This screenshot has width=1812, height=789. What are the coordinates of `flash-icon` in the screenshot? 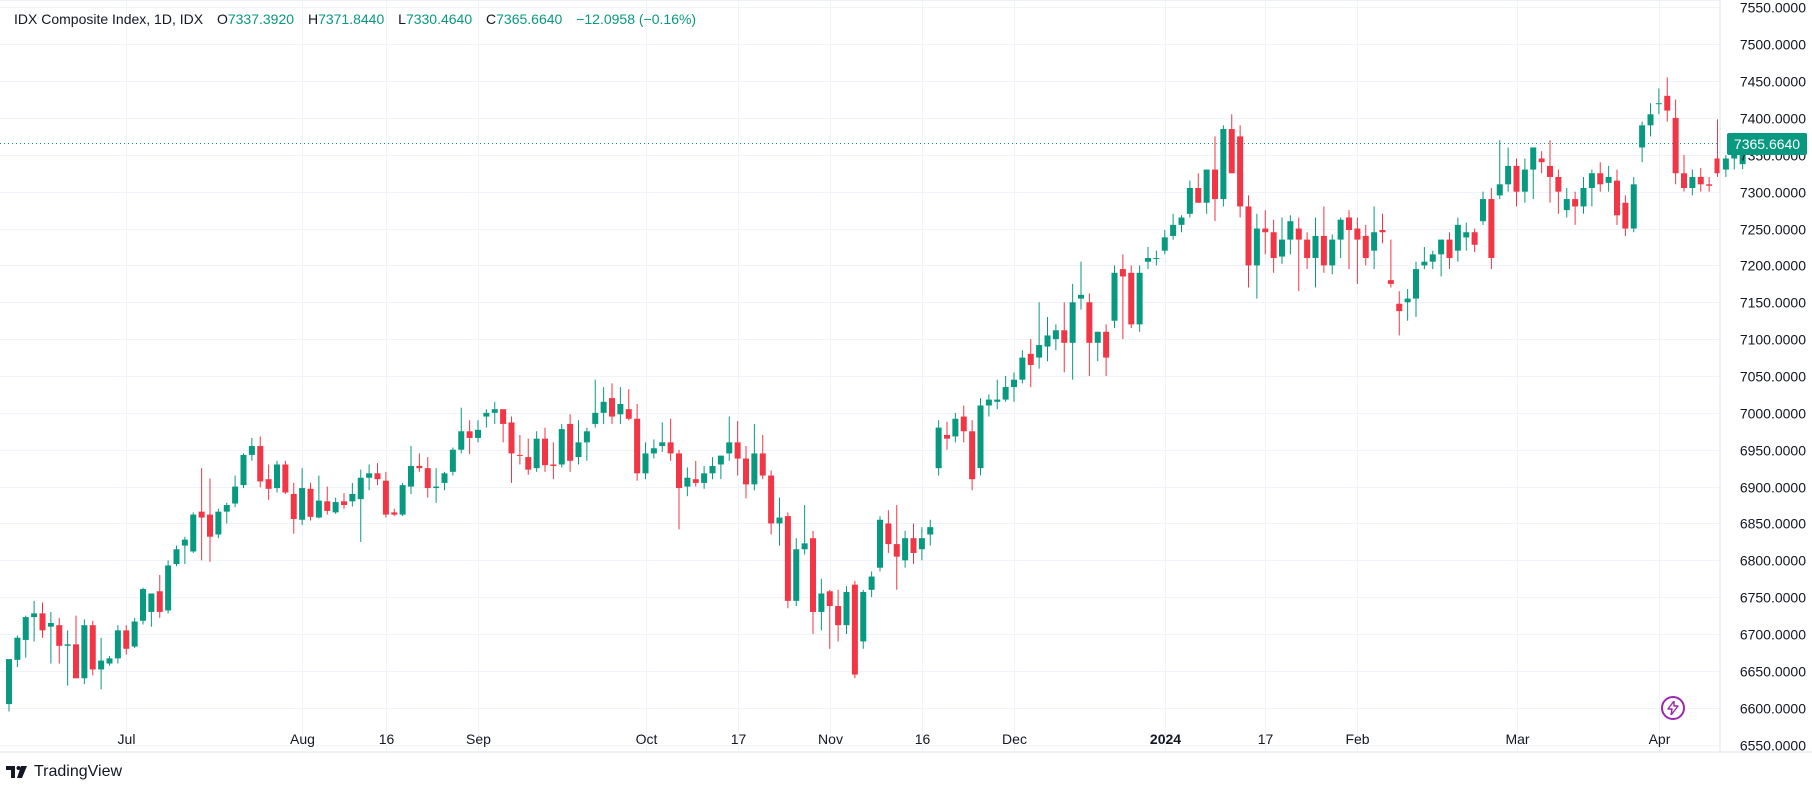 It's located at (1673, 708).